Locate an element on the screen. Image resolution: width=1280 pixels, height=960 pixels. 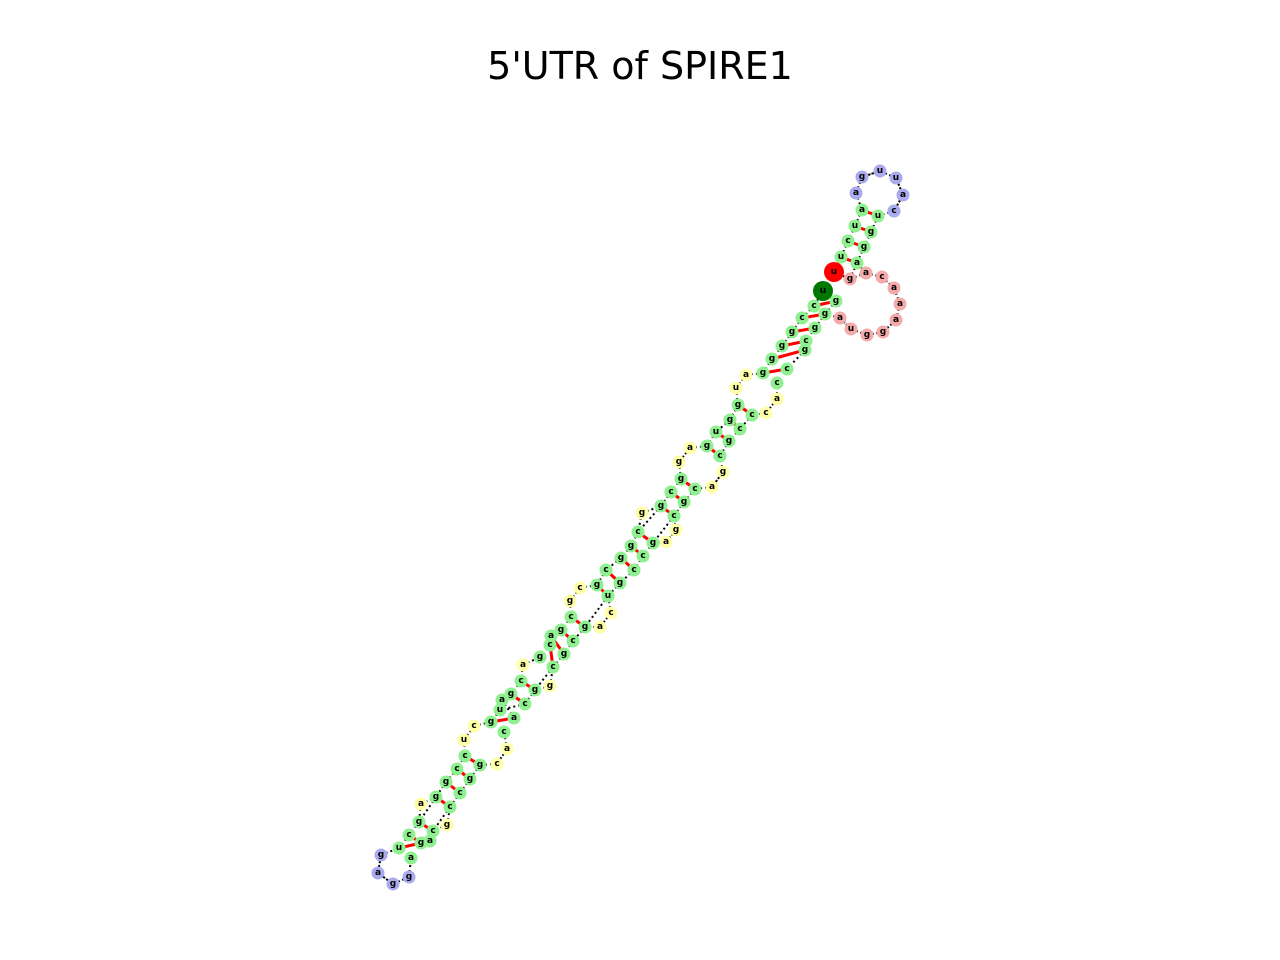
five-prime-end-nucleotide: u is located at coordinates (834, 272).